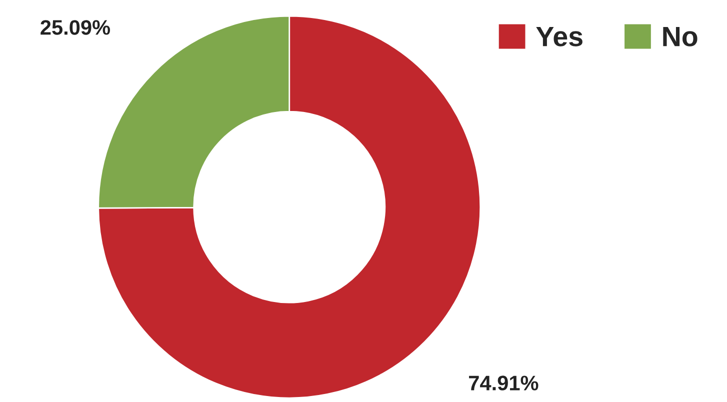  Describe the element at coordinates (75, 27) in the screenshot. I see `data-label: 25.09%` at that location.